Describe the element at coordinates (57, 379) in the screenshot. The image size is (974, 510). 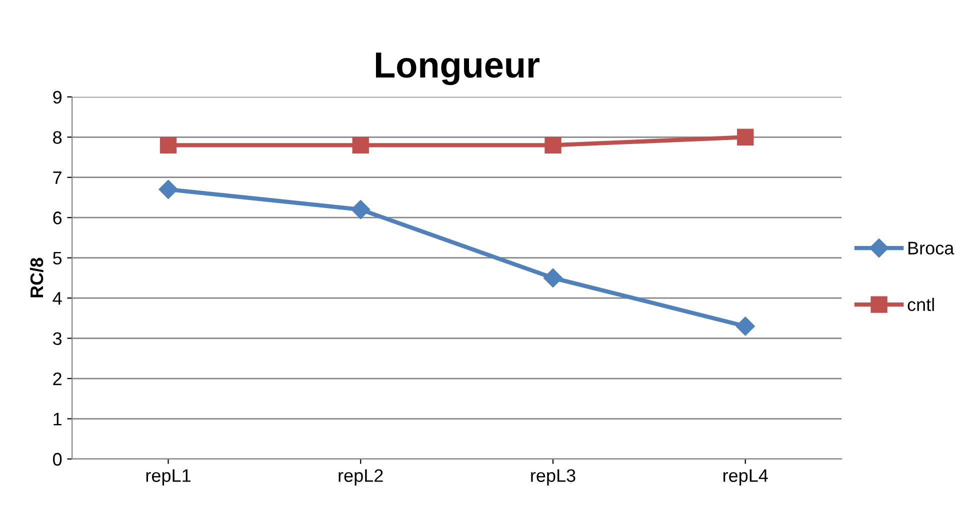
I see `y-tick-label: 2` at that location.